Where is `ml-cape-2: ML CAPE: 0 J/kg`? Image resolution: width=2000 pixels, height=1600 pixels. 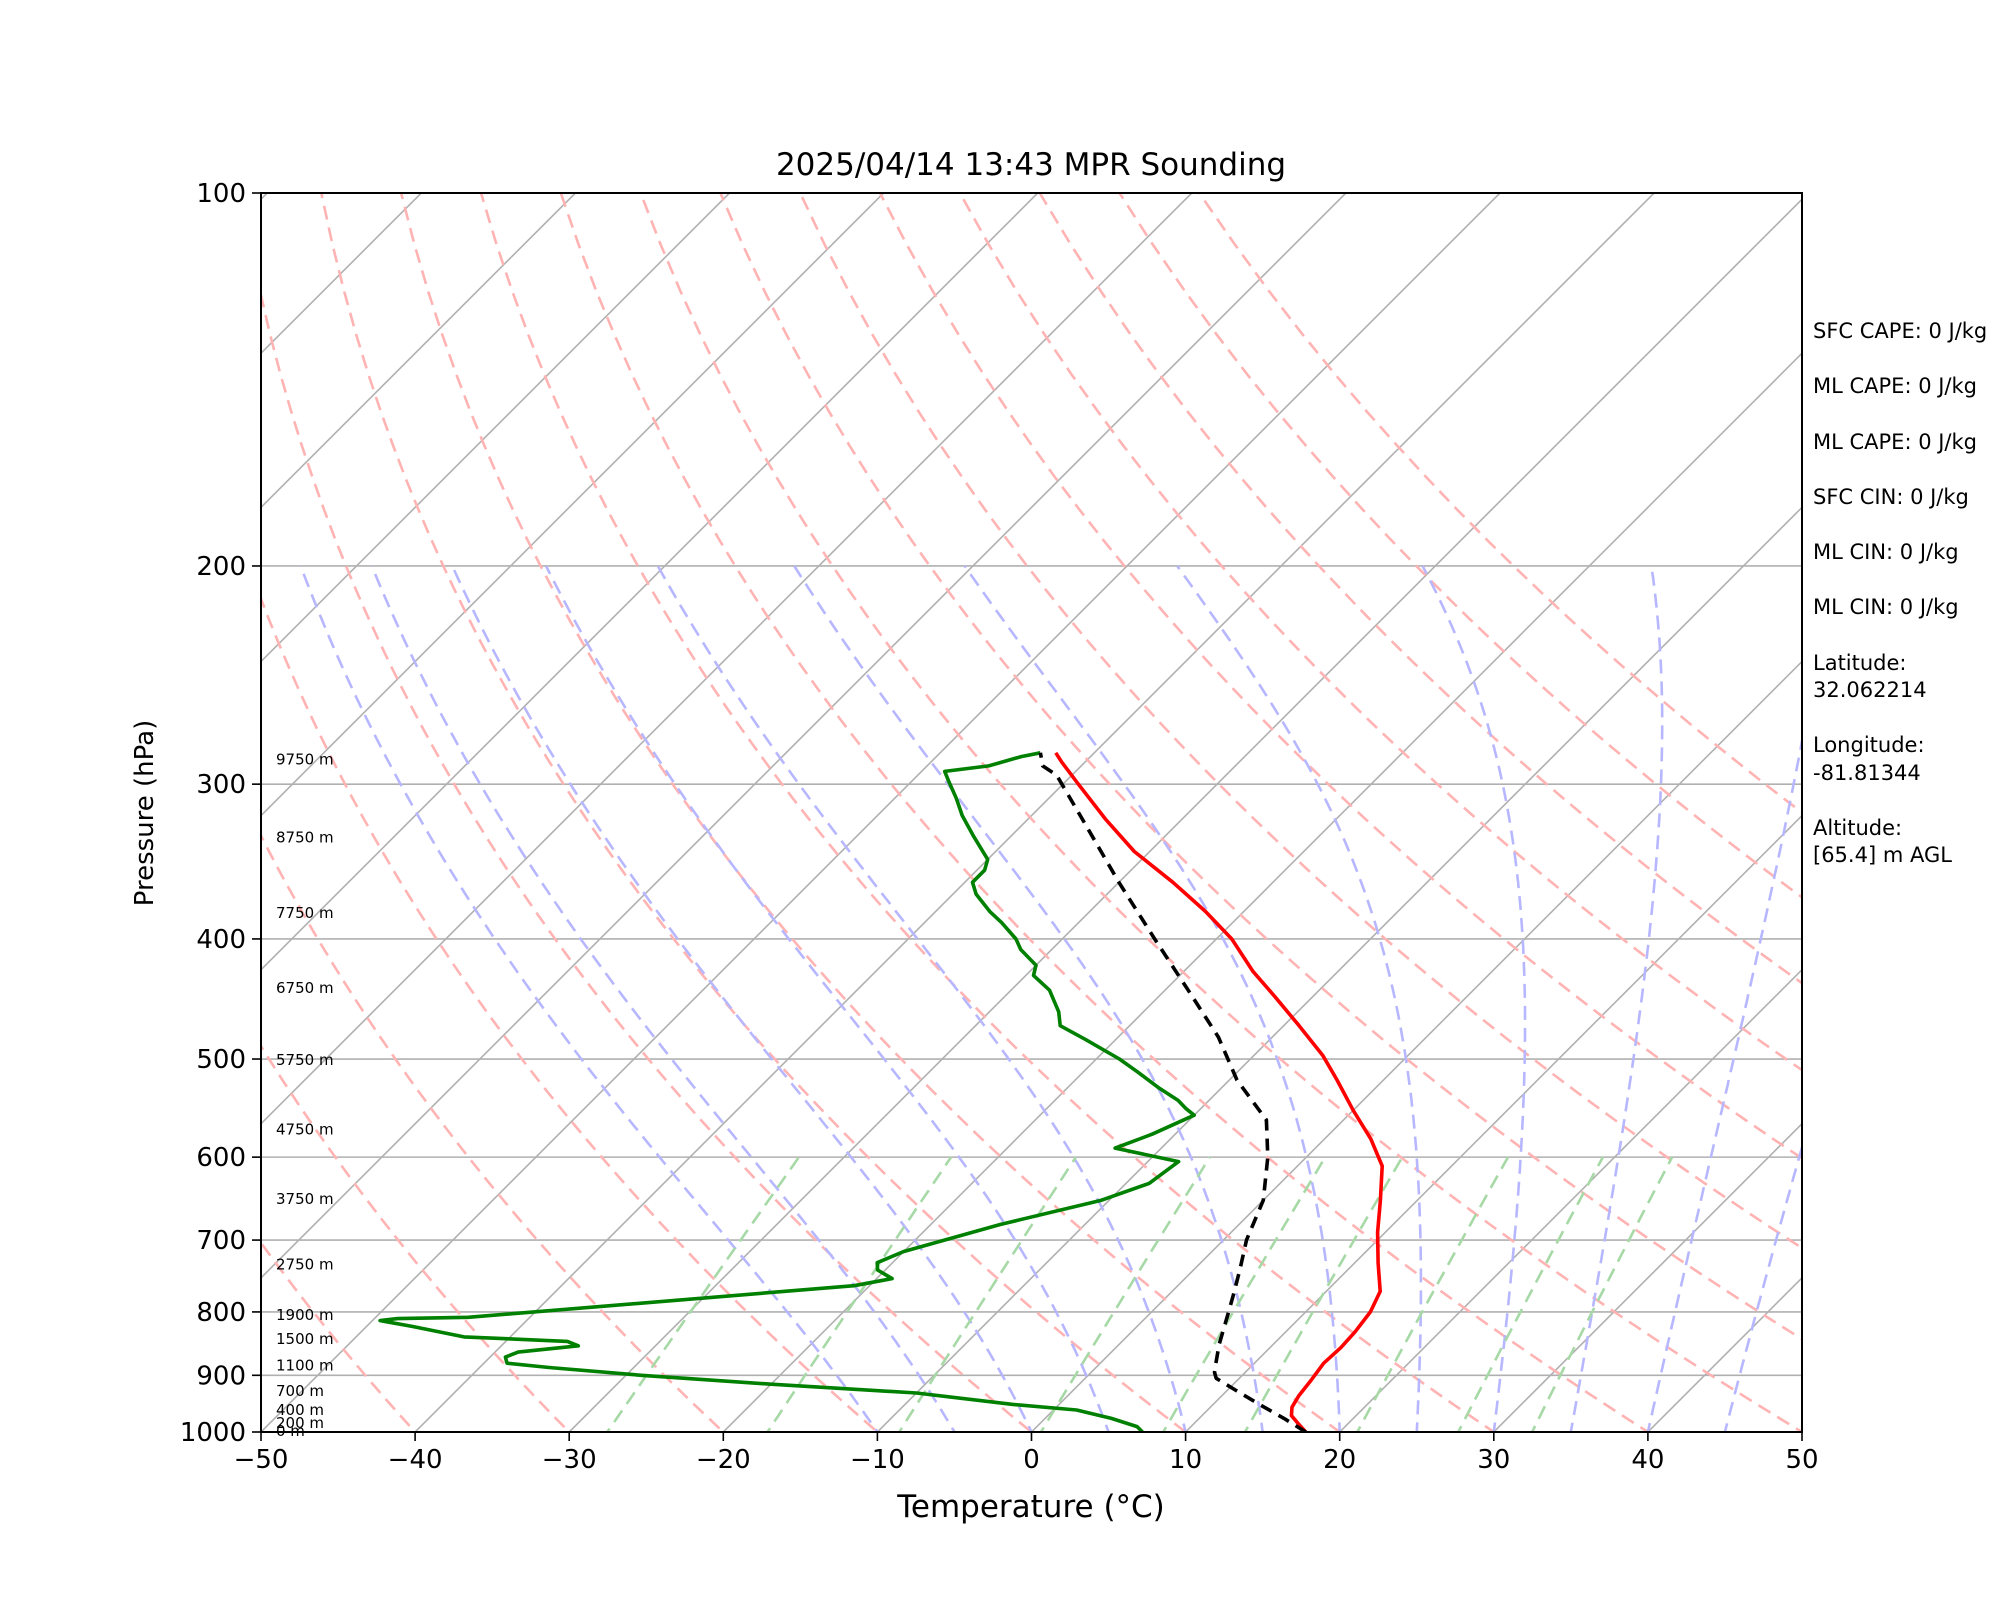 ml-cape-2: ML CAPE: 0 J/kg is located at coordinates (1895, 441).